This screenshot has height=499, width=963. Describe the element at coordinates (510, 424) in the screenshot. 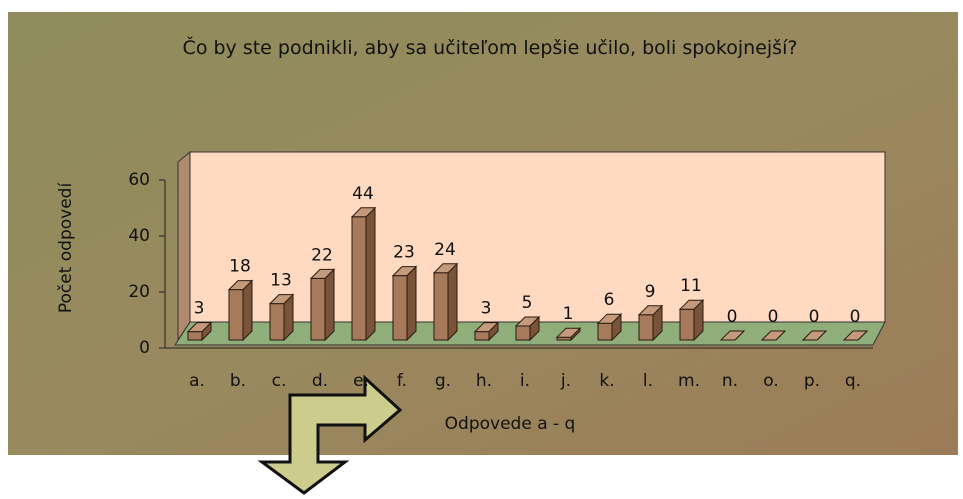

I see `x-axis-label: Odpovede a - q` at that location.